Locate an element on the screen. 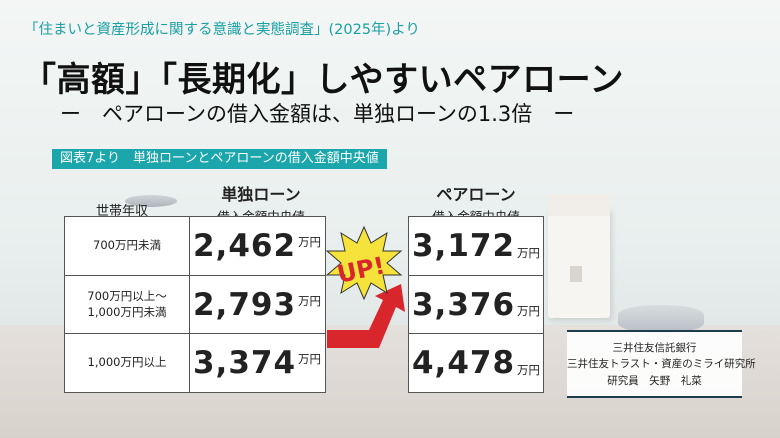 The height and width of the screenshot is (438, 780). house-figurine-icon is located at coordinates (579, 256).